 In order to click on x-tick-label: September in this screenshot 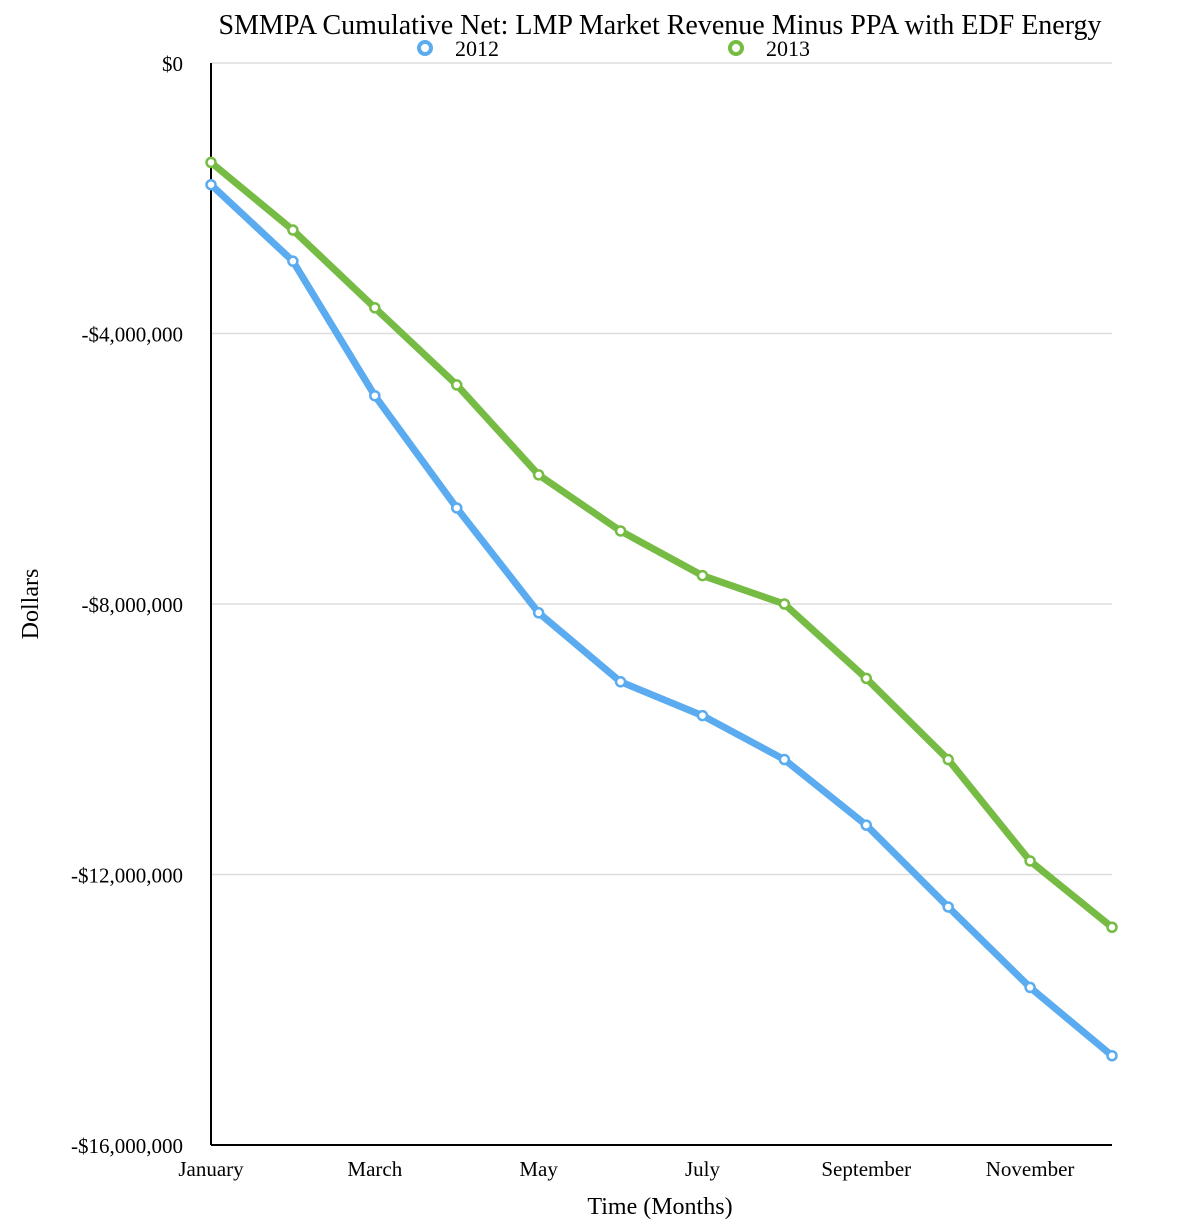, I will do `click(866, 1169)`.